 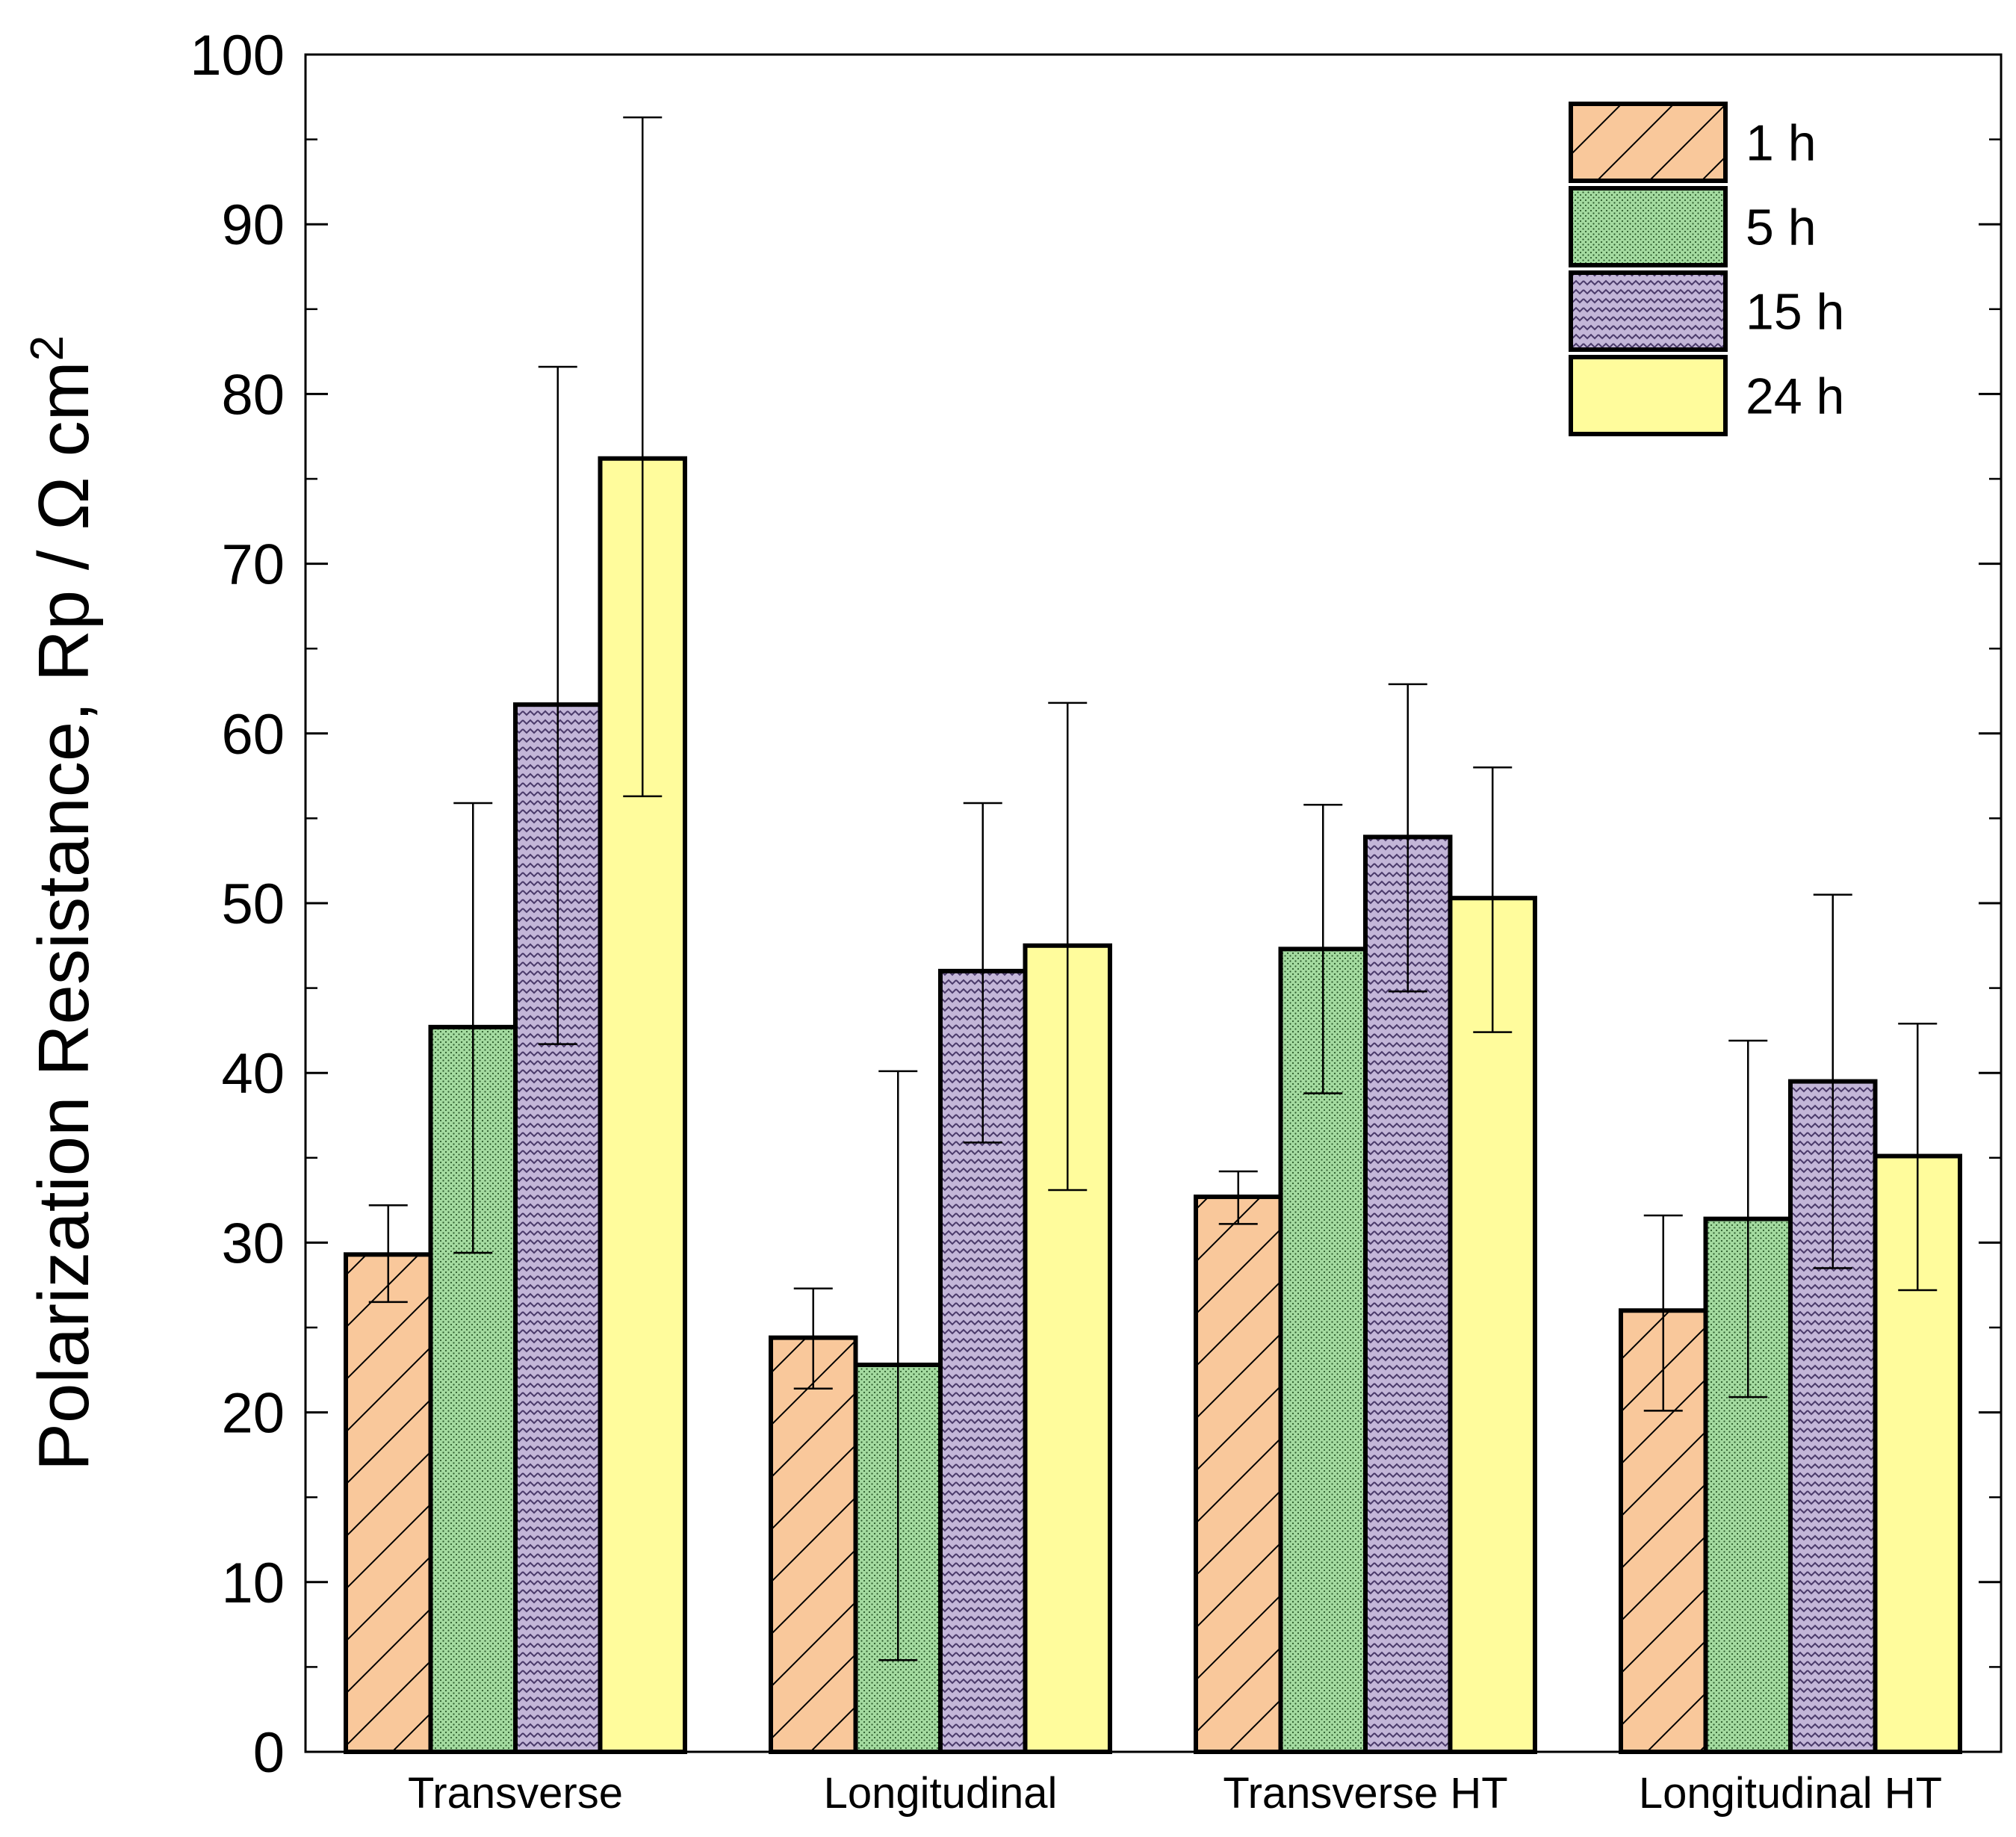 What do you see at coordinates (253, 1074) in the screenshot?
I see `y-tick-label: 40` at bounding box center [253, 1074].